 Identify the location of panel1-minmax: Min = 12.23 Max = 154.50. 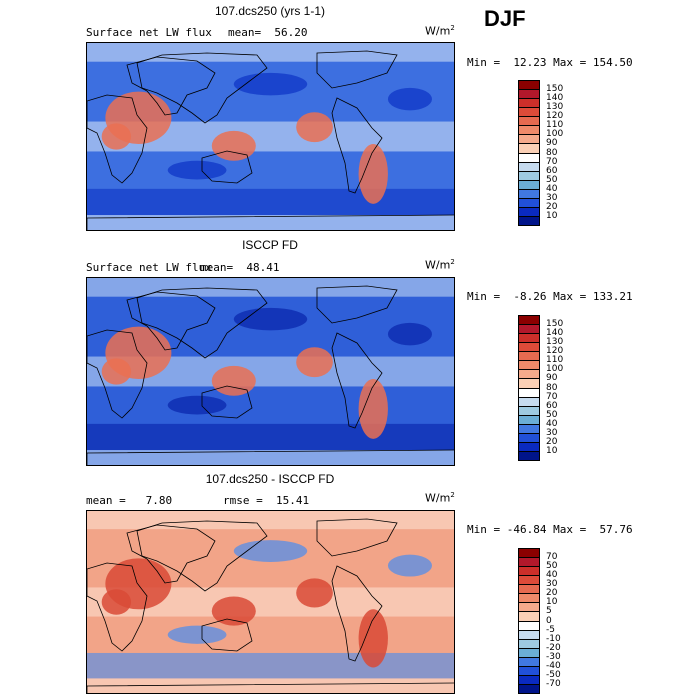
(550, 62).